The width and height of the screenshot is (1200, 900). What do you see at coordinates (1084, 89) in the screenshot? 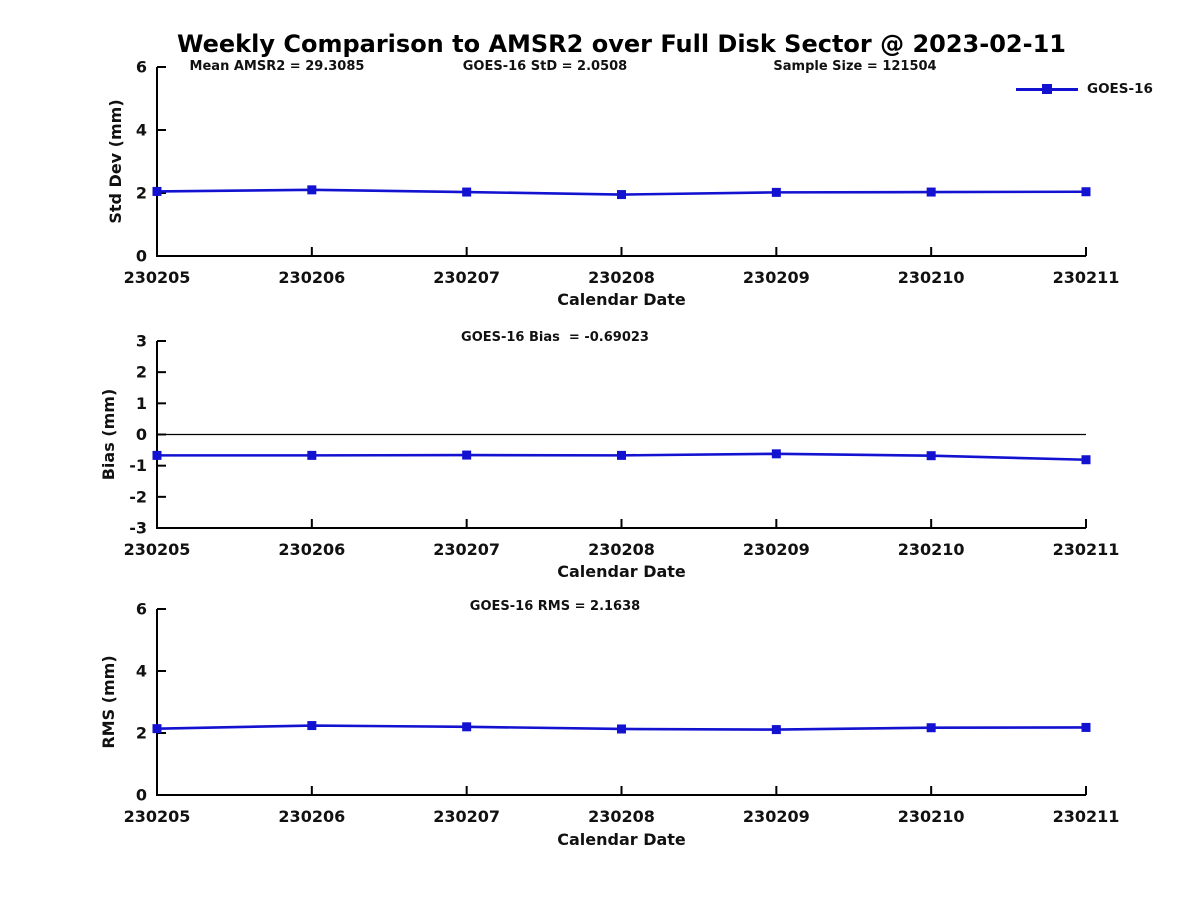
I see `legend: GOES-16` at bounding box center [1084, 89].